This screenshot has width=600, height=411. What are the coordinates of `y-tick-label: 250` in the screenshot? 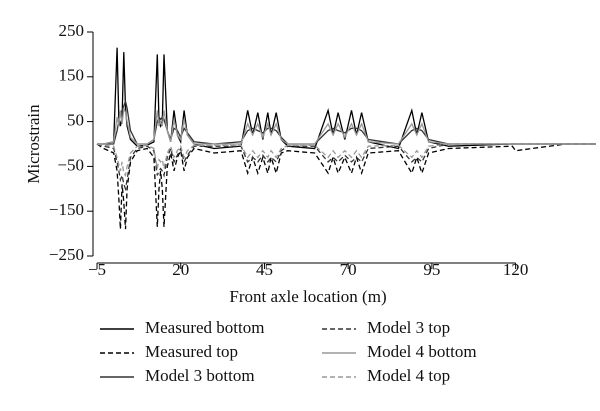 It's located at (72, 30).